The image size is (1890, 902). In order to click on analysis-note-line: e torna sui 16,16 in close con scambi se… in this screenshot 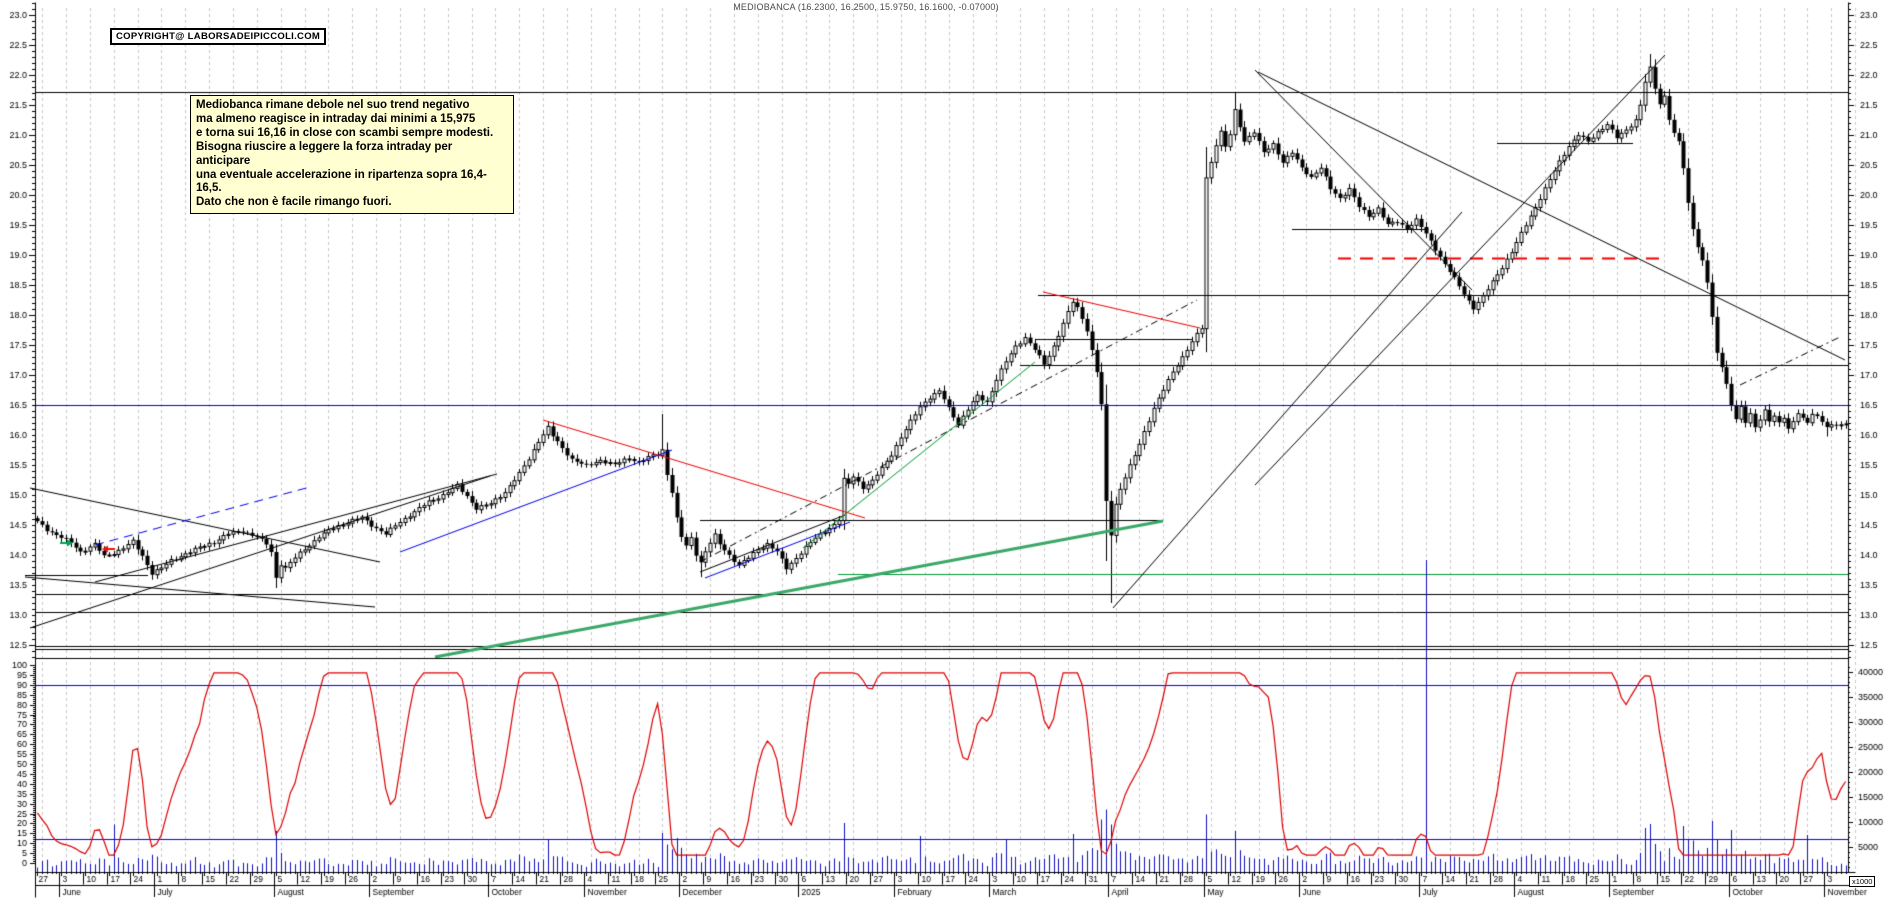, I will do `click(345, 132)`.